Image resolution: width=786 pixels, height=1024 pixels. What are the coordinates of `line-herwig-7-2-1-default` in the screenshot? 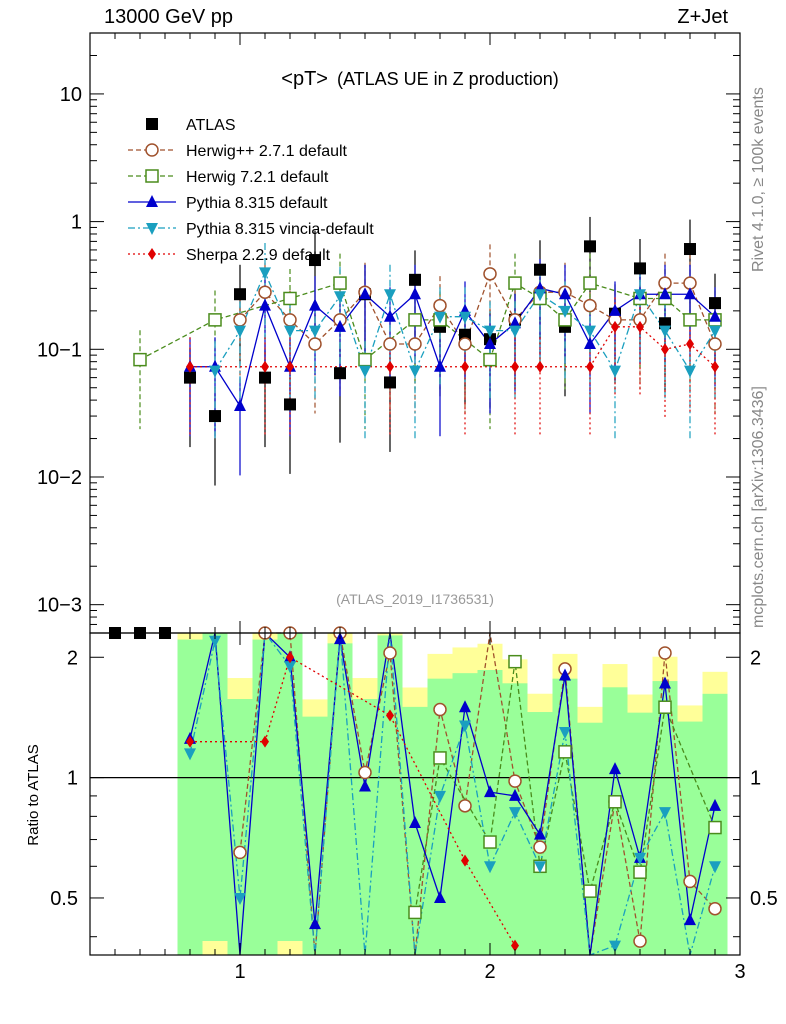 It's located at (427, 321).